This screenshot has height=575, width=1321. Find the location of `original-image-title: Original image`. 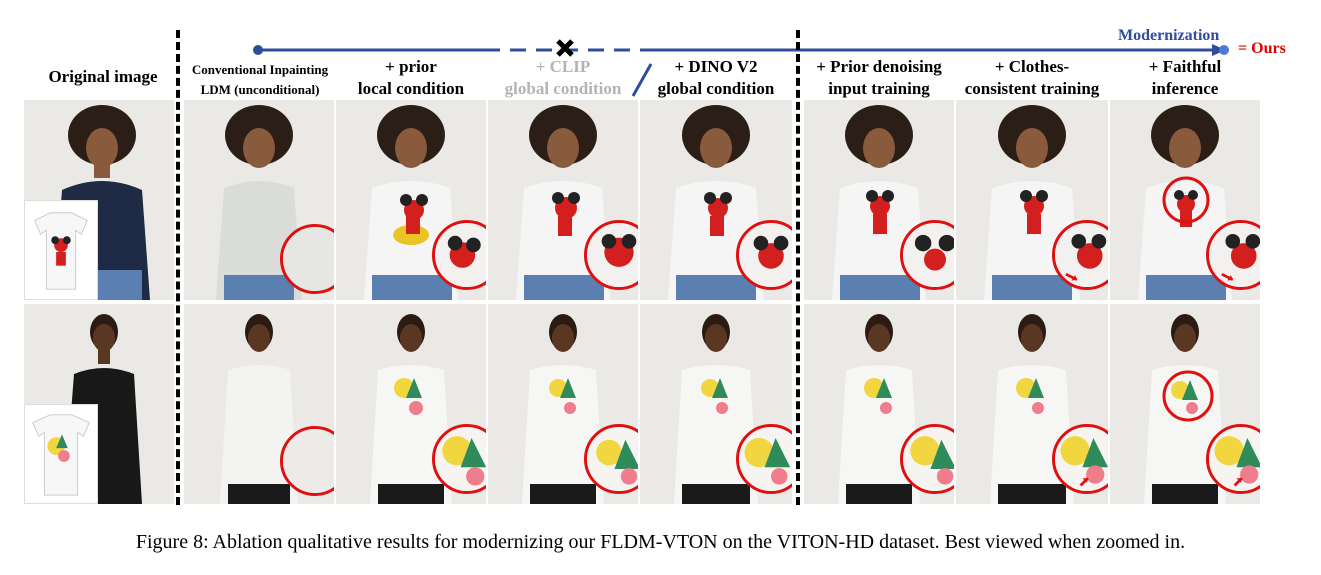

original-image-title: Original image is located at coordinates (103, 76).